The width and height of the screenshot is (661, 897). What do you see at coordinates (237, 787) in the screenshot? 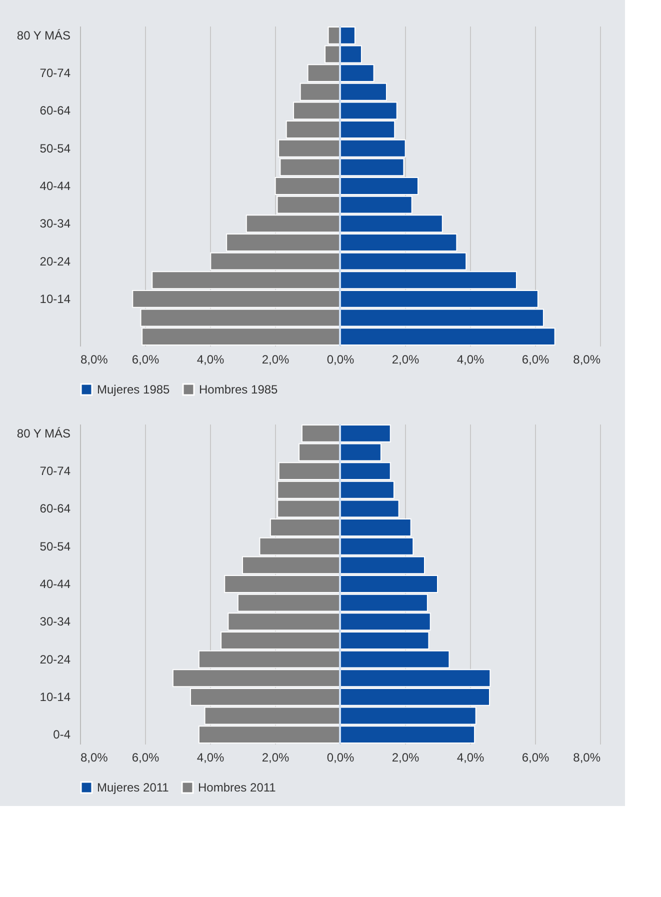
I see `legend-label: Hombres 2011` at bounding box center [237, 787].